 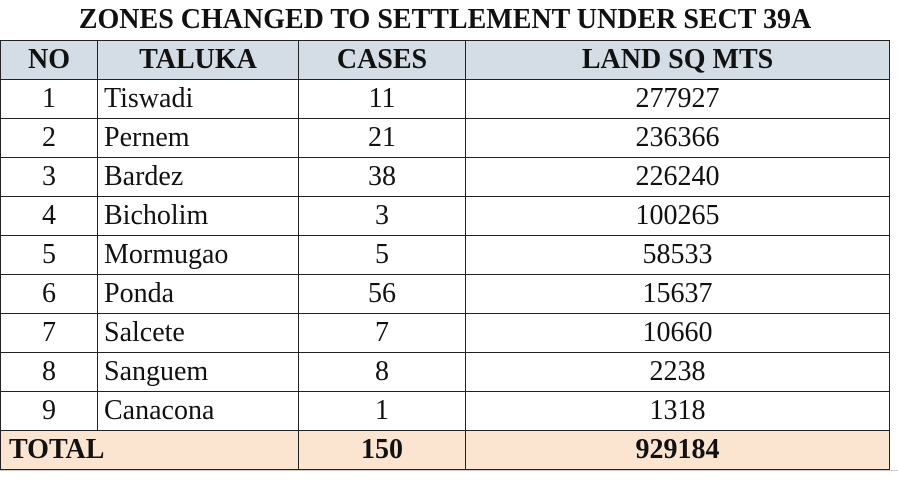 What do you see at coordinates (677, 450) in the screenshot?
I see `total-land: 929184` at bounding box center [677, 450].